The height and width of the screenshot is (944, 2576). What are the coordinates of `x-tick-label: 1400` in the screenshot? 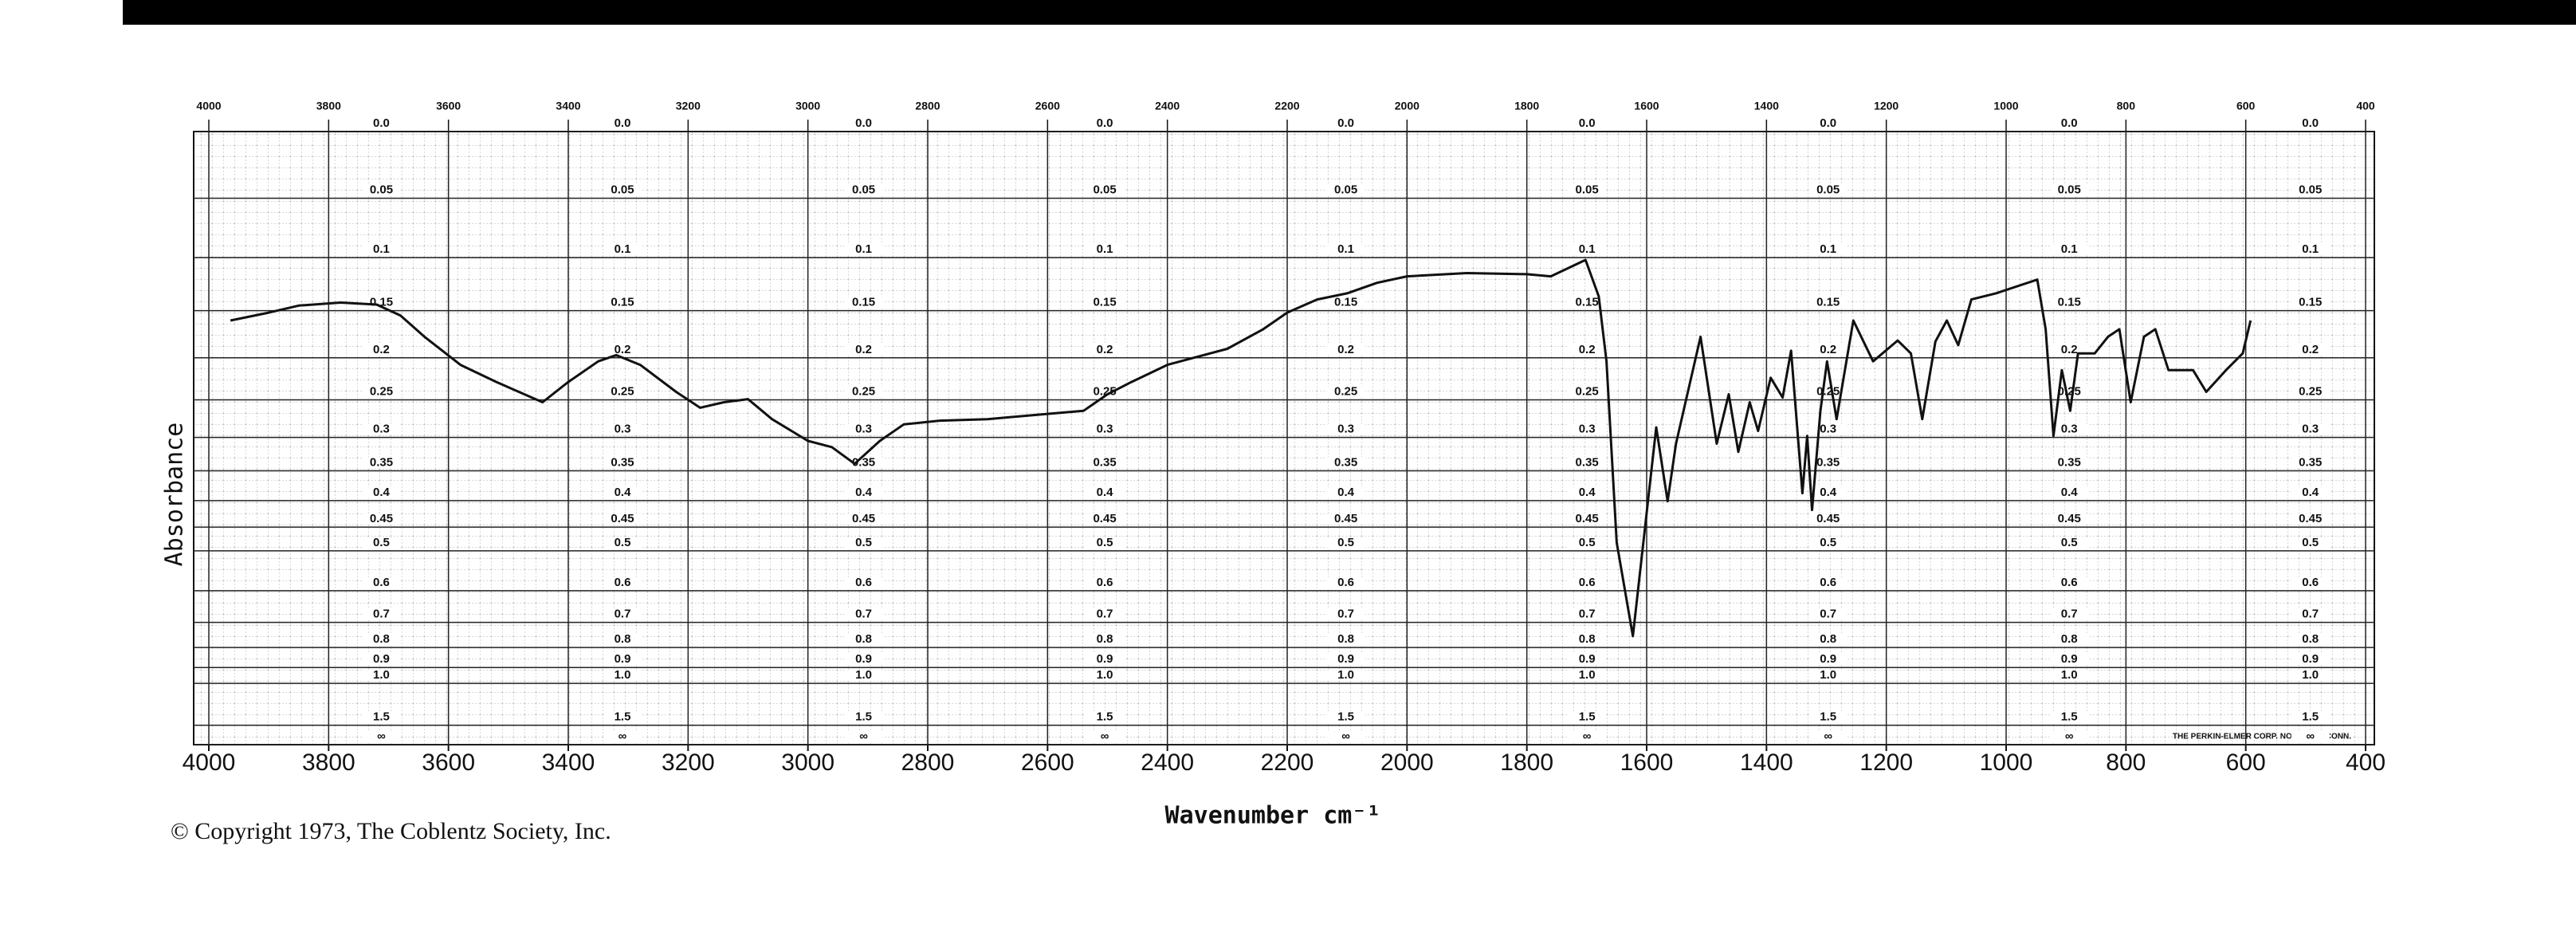 It's located at (1766, 762).